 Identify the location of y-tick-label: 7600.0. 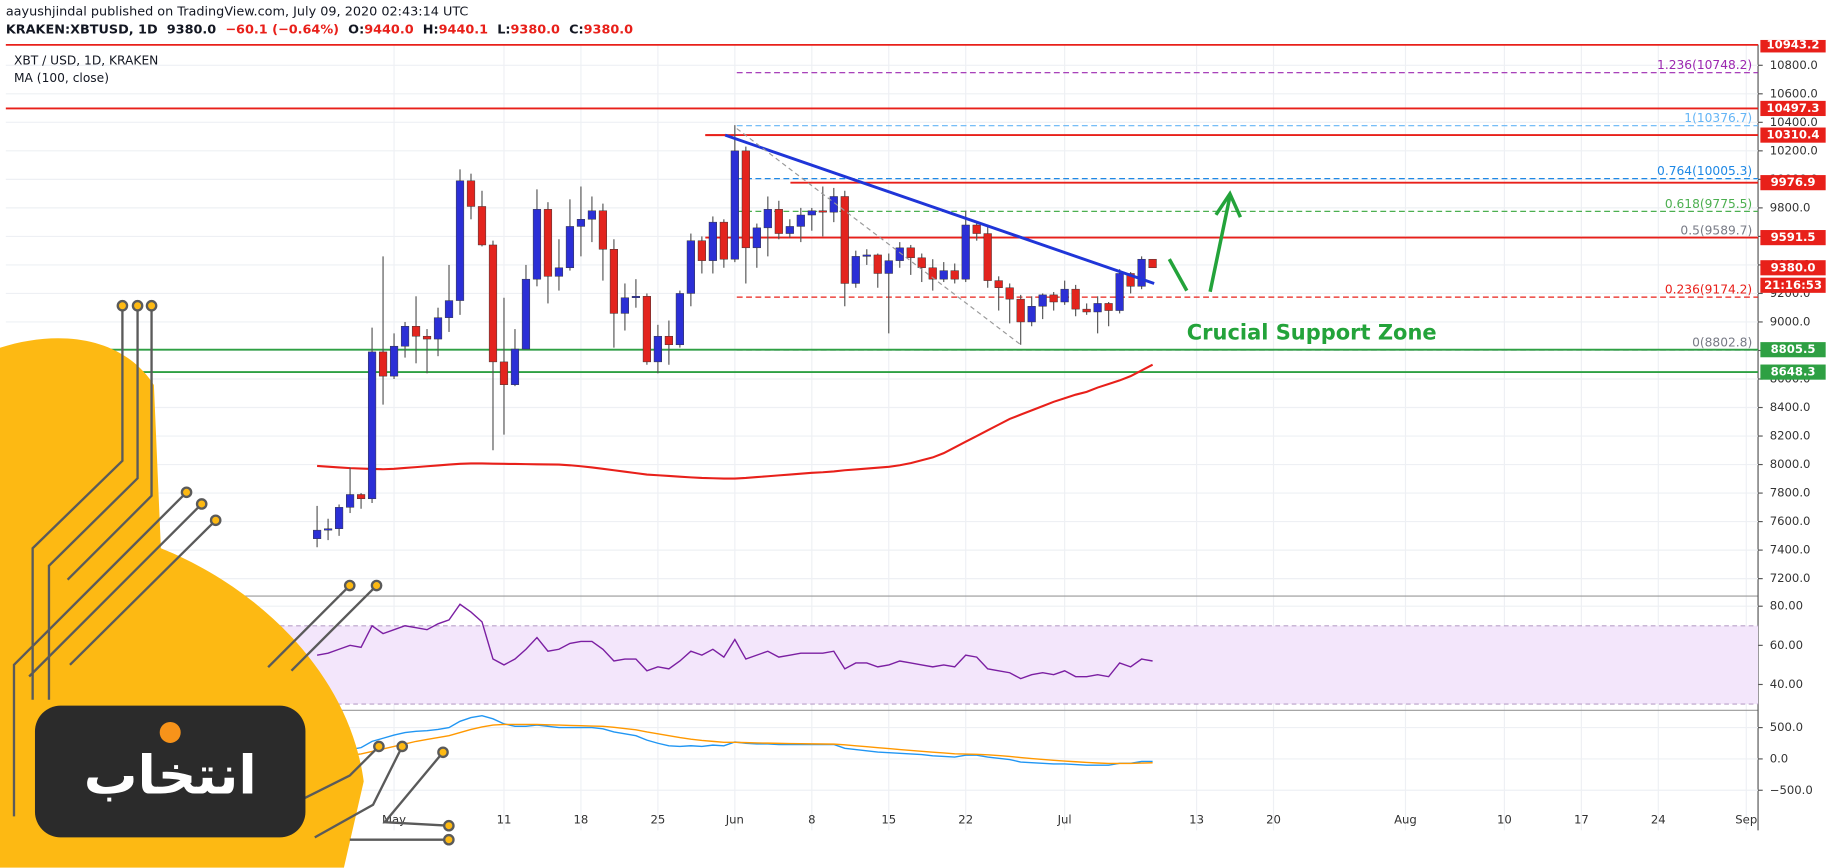
(1790, 521).